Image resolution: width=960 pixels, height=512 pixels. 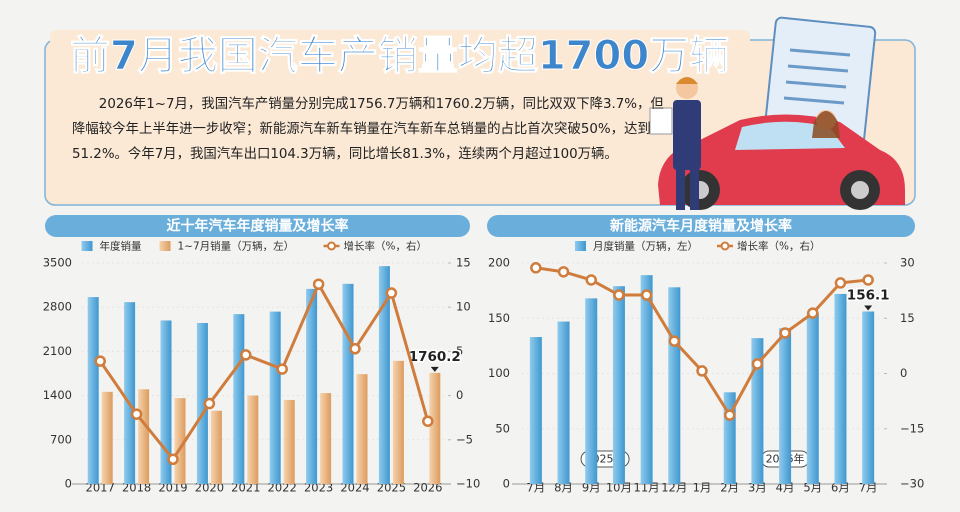 What do you see at coordinates (57, 395) in the screenshot?
I see `y-tick-label: 1400` at bounding box center [57, 395].